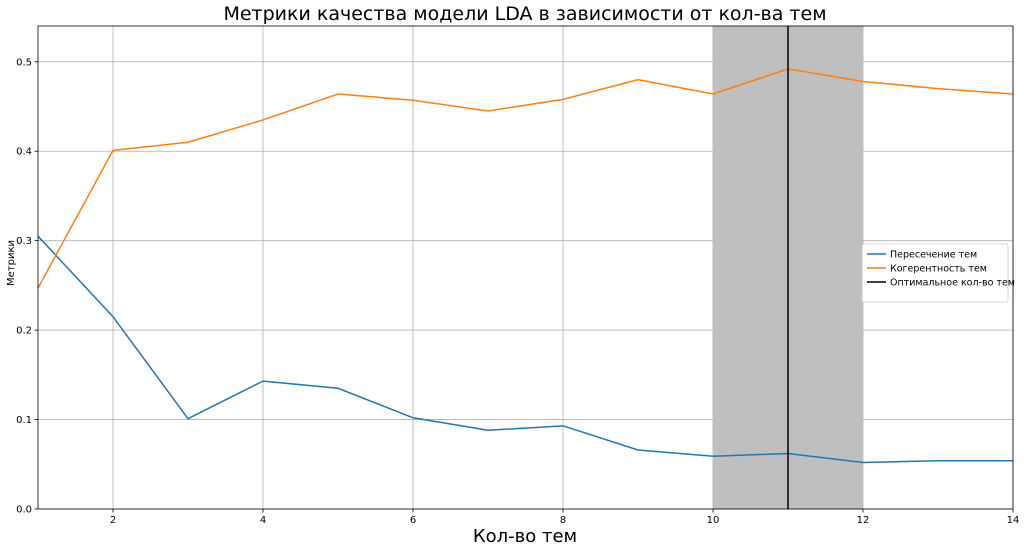 The height and width of the screenshot is (551, 1024). I want to click on legend-label: Когерентность тем, so click(938, 269).